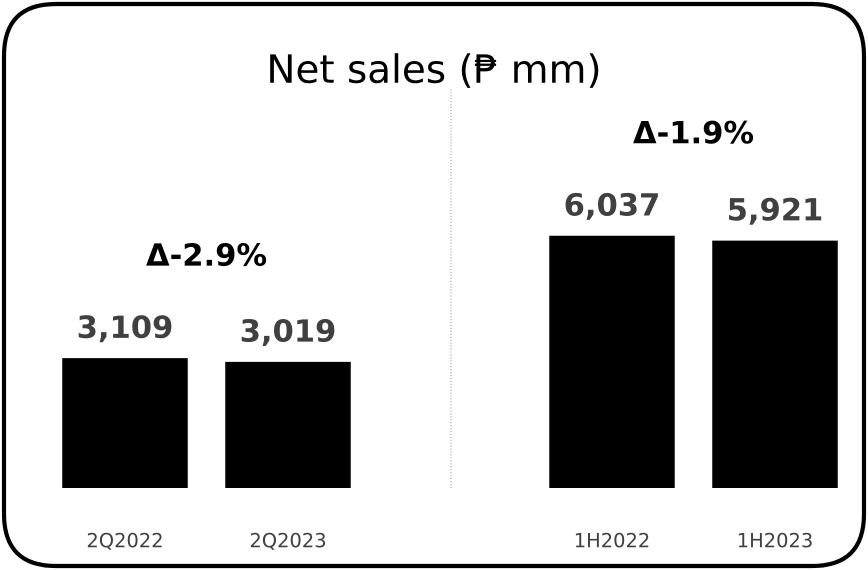  Describe the element at coordinates (206, 254) in the screenshot. I see `text: Δ-2.9%` at that location.